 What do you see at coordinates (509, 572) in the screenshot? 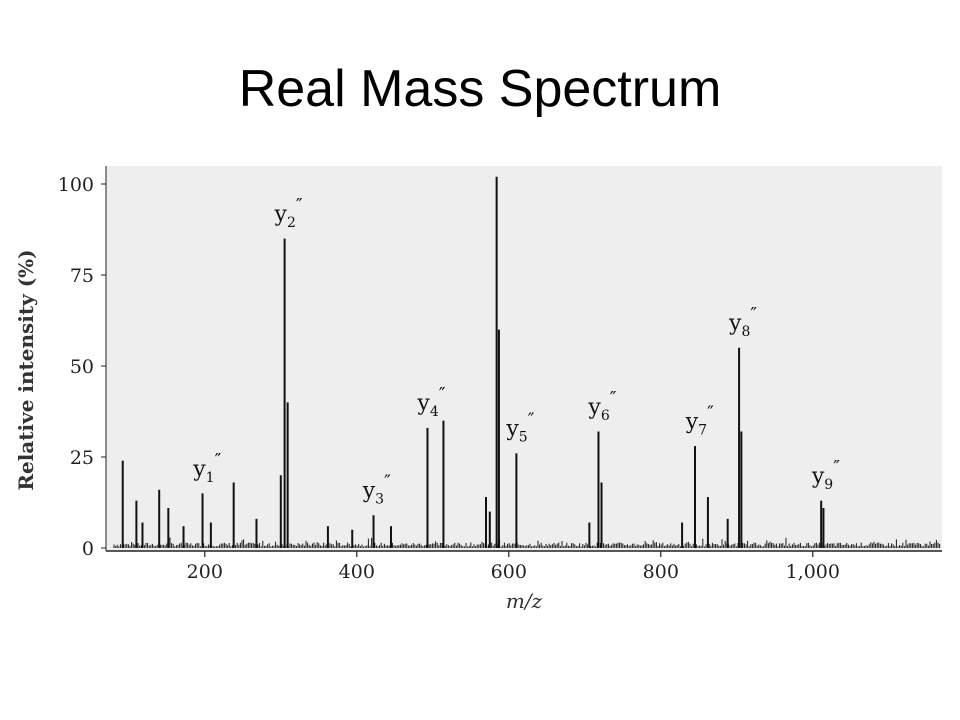
I see `x-tick-label: 600` at bounding box center [509, 572].